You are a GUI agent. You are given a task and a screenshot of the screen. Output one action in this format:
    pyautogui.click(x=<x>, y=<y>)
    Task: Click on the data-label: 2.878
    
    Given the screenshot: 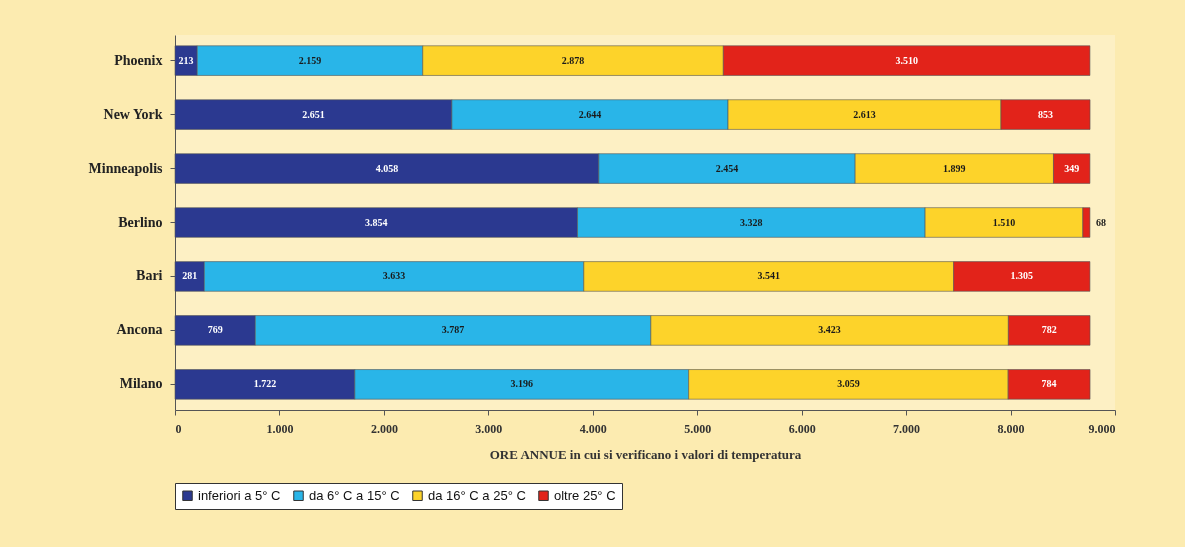 What is the action you would take?
    pyautogui.click(x=573, y=60)
    